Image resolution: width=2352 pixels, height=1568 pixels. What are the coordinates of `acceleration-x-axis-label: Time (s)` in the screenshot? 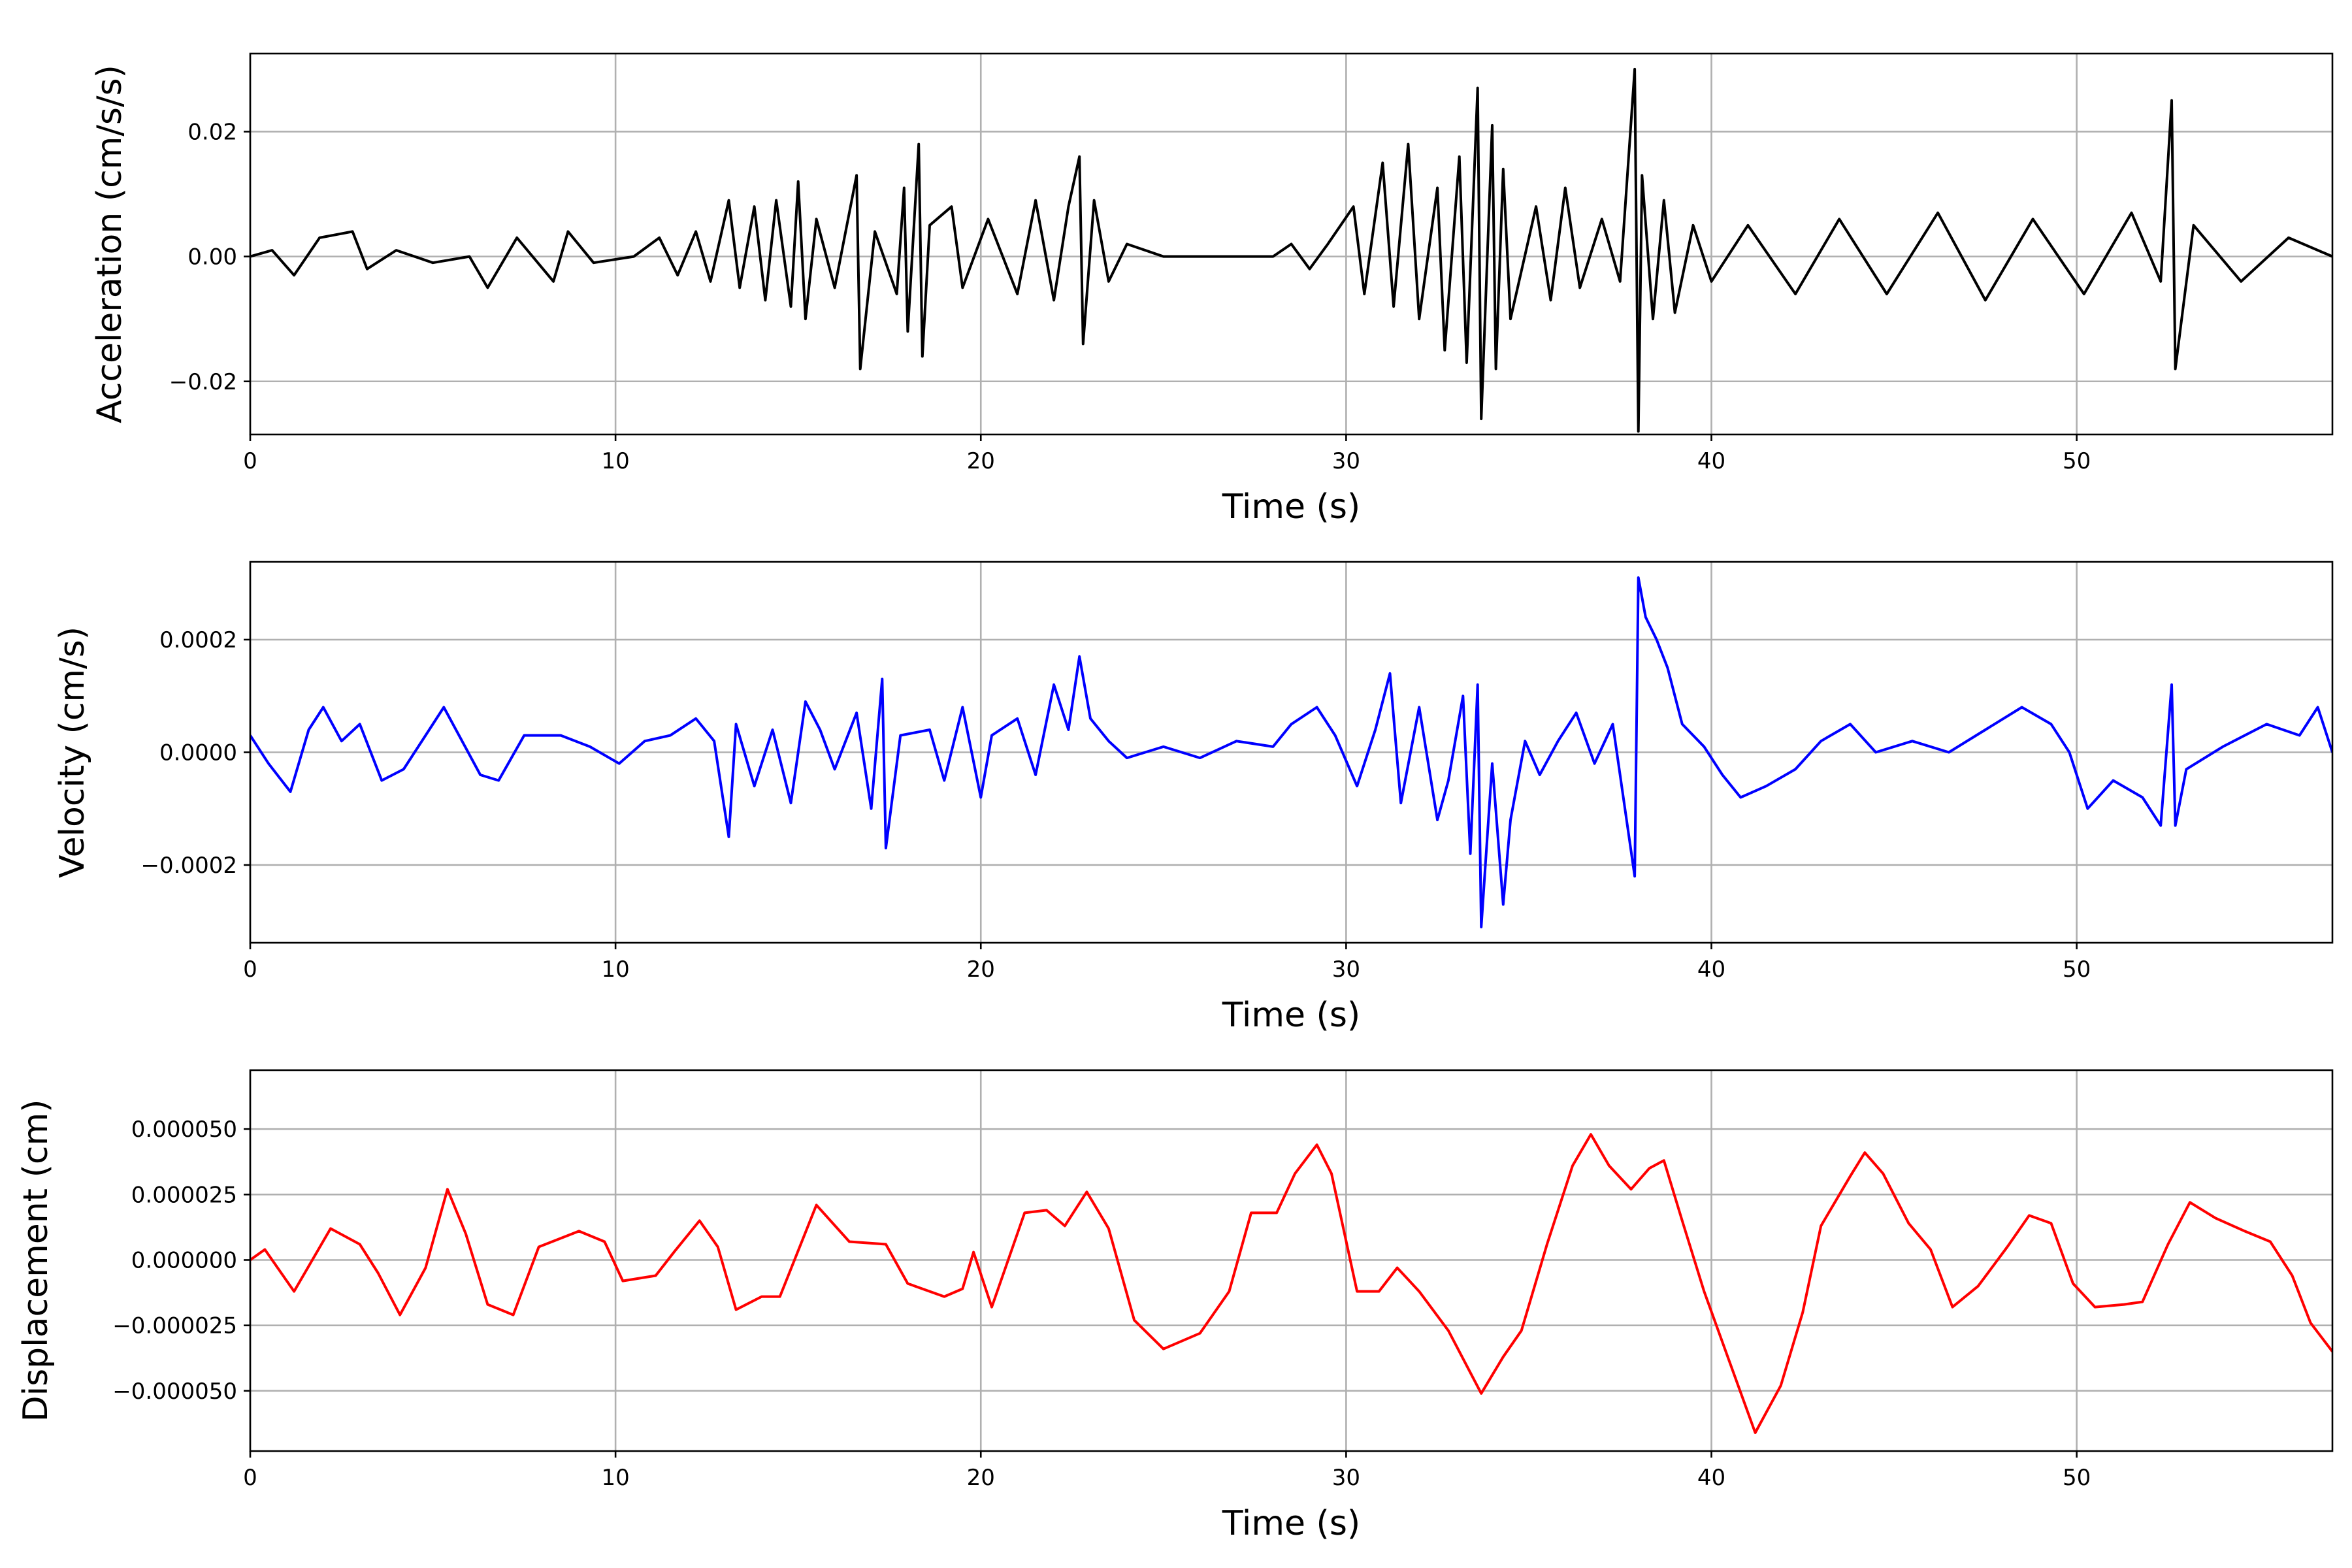 It's located at (1291, 507).